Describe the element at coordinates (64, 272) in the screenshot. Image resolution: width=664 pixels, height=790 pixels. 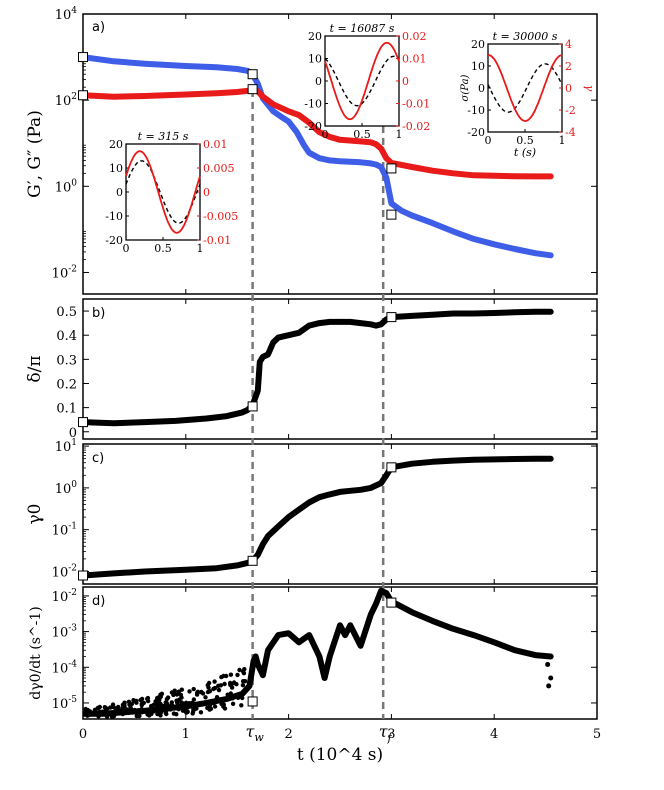
I see `y-tick-label-a: 10⁻²` at that location.